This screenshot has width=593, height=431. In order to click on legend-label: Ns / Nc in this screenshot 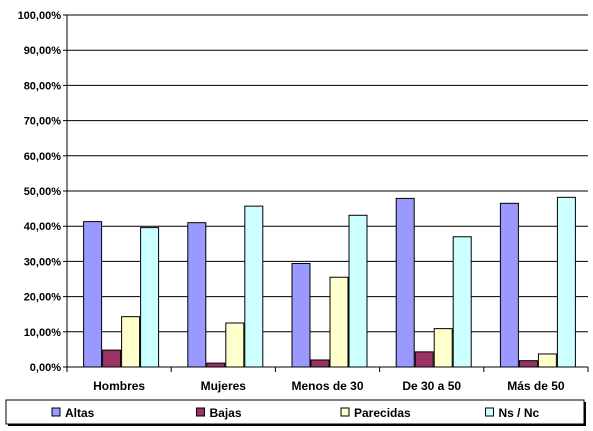, I will do `click(519, 413)`.